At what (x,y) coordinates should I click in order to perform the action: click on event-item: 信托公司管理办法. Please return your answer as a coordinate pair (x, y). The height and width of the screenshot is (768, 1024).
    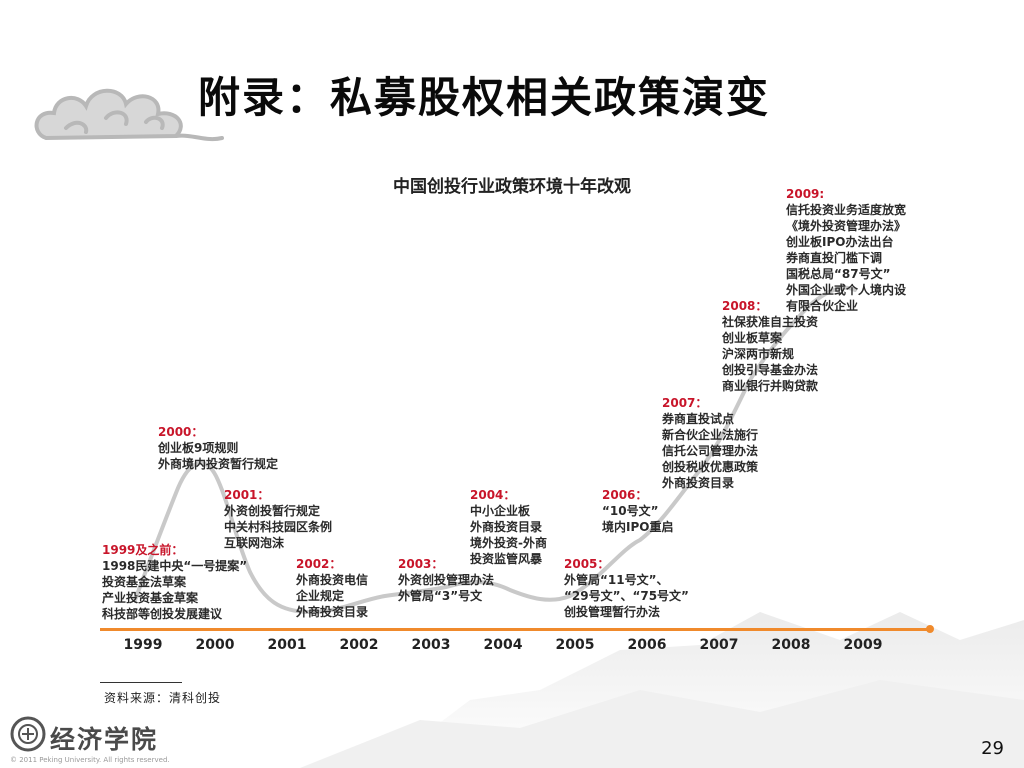
    Looking at the image, I should click on (710, 451).